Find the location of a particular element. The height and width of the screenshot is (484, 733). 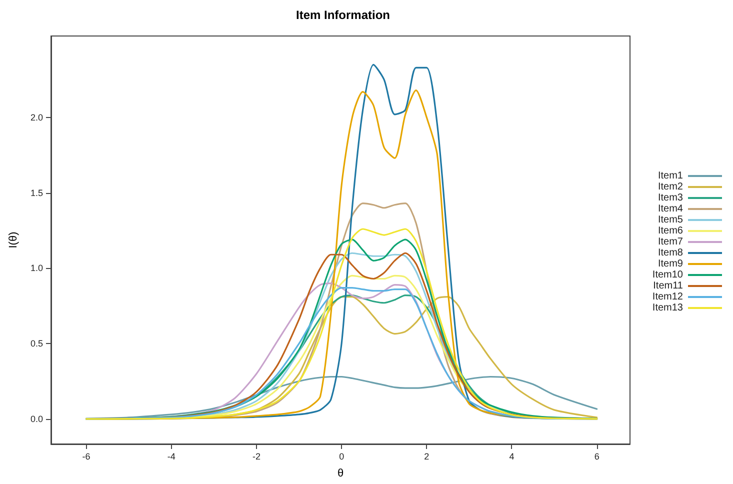

y-tick-label: 1.5 is located at coordinates (36, 193).